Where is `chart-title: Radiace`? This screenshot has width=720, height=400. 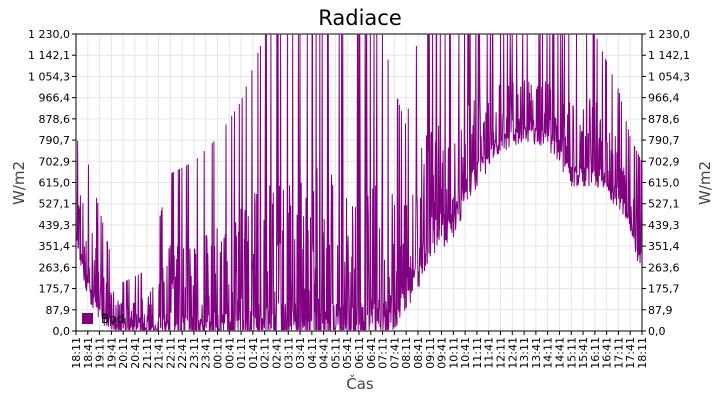 chart-title: Radiace is located at coordinates (360, 18).